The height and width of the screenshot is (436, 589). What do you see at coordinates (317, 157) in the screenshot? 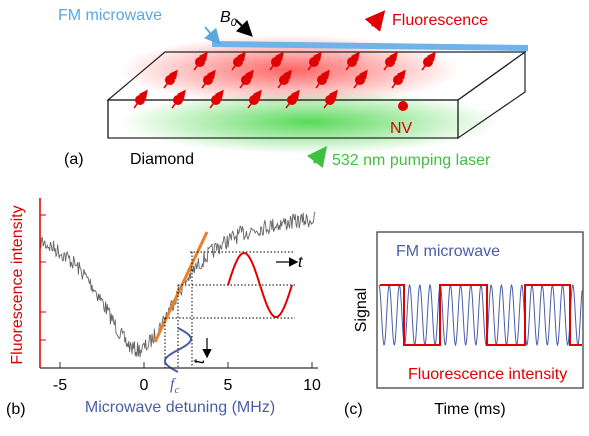
I see `laser-arrow` at bounding box center [317, 157].